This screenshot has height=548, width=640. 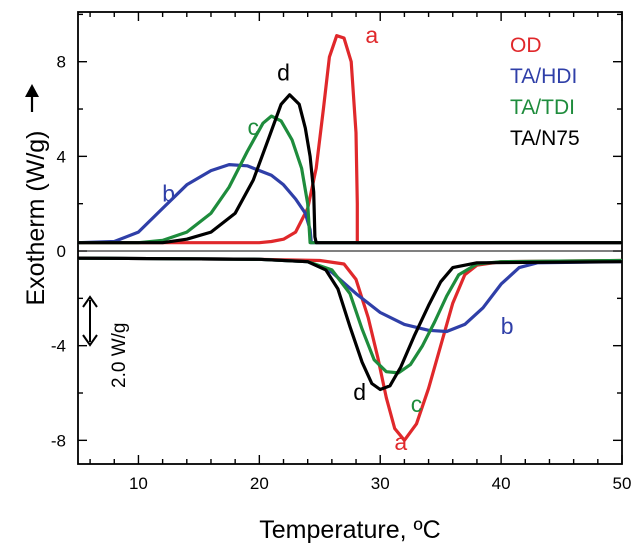 I want to click on x-tick-label: 50, so click(x=622, y=483).